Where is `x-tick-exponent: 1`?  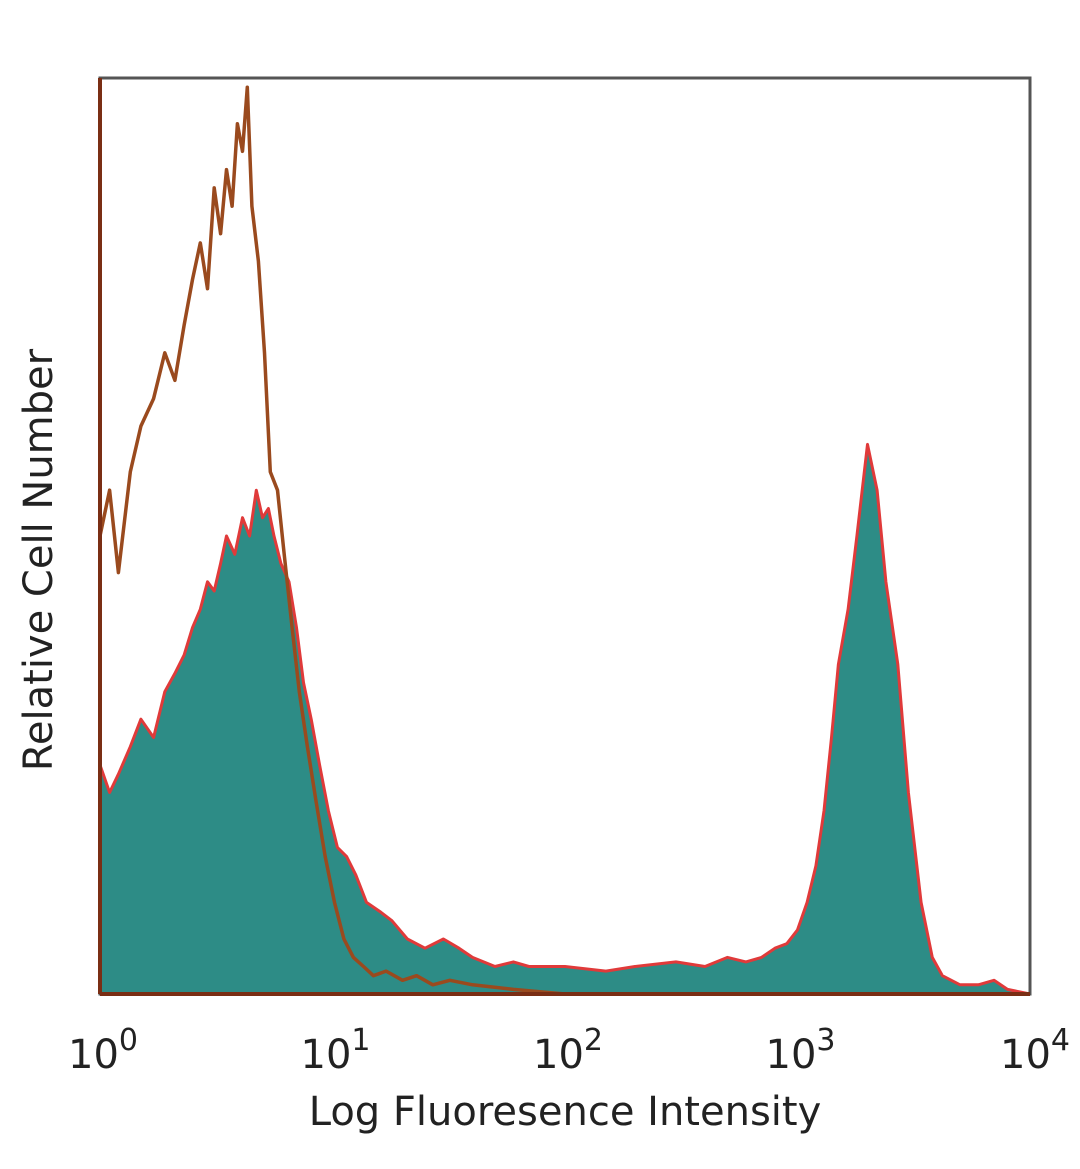 x-tick-exponent: 1 is located at coordinates (360, 1040).